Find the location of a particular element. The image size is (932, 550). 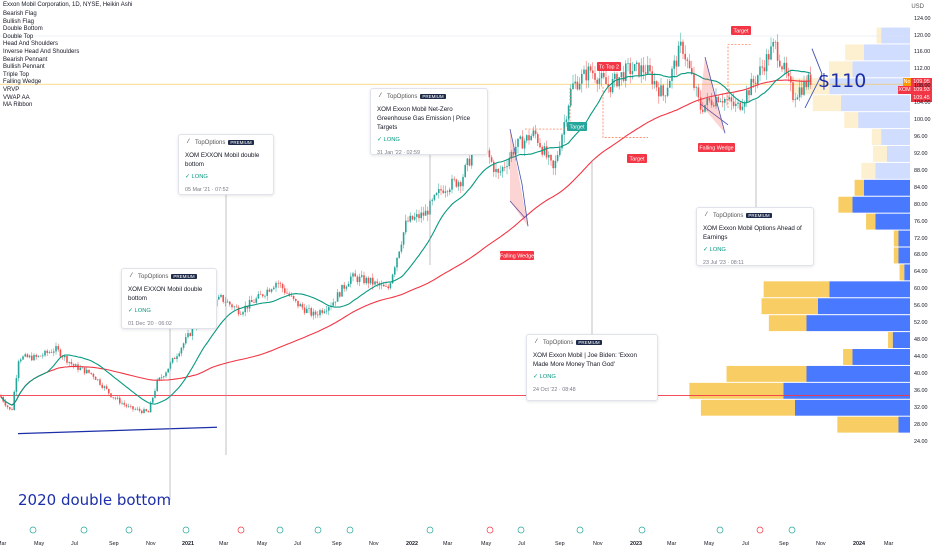

indicator-item: Bullish Flag is located at coordinates (19, 21).